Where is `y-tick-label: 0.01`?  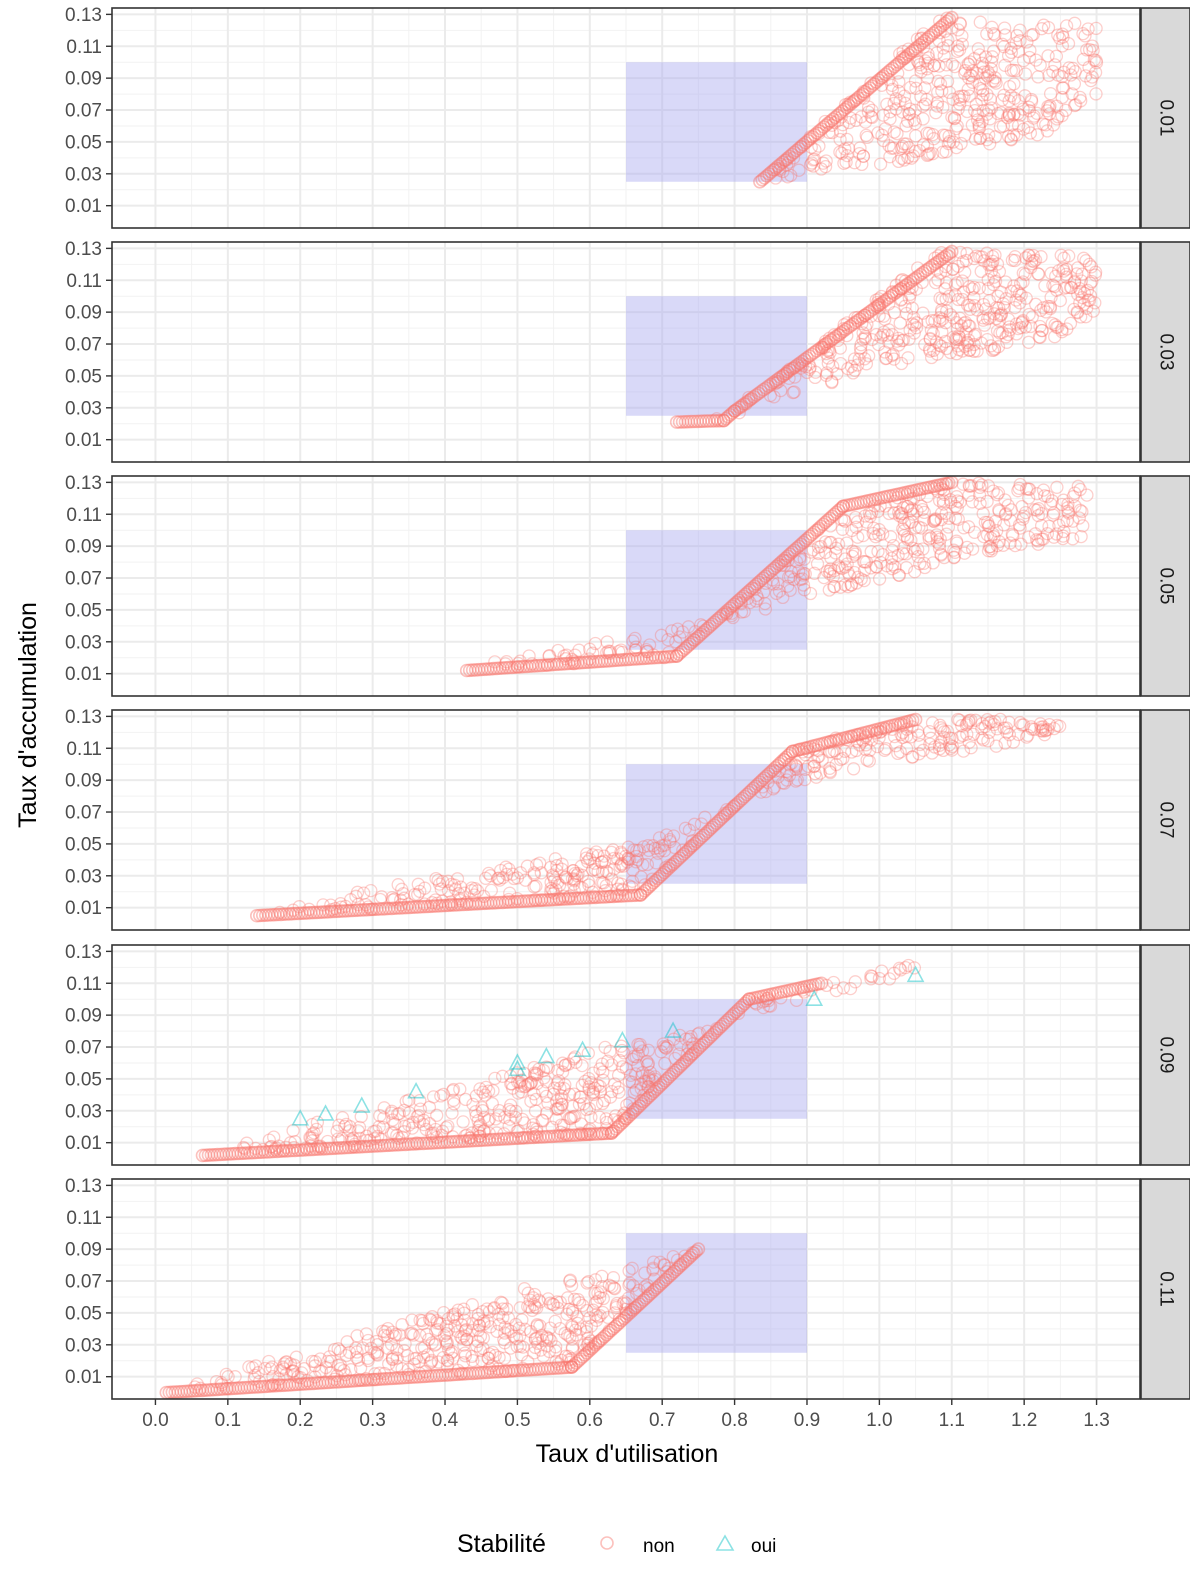 y-tick-label: 0.01 is located at coordinates (83, 440).